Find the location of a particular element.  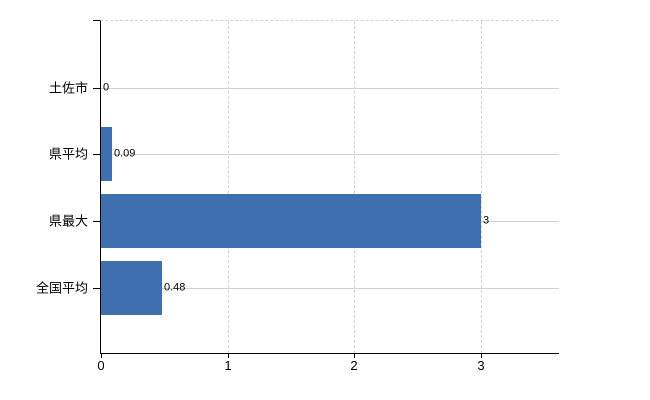

bar-value-label: 0 is located at coordinates (106, 87).